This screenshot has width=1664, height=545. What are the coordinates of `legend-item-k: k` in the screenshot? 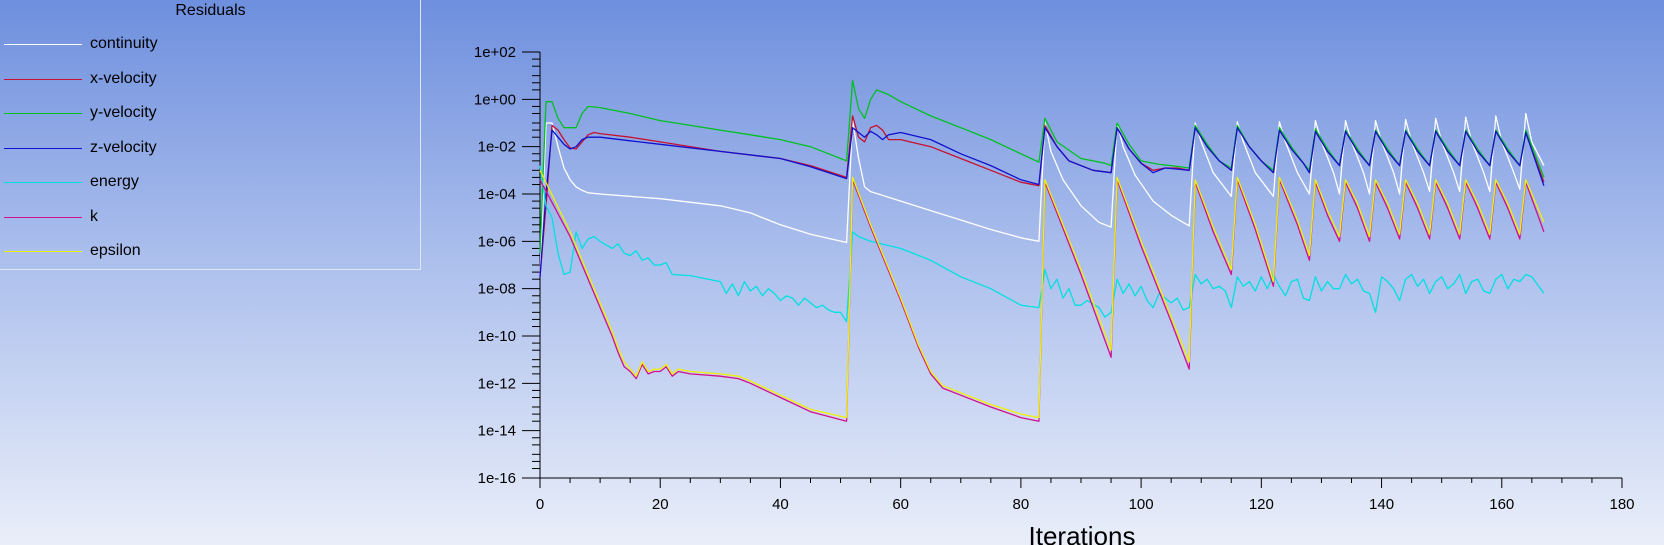 It's located at (154, 218).